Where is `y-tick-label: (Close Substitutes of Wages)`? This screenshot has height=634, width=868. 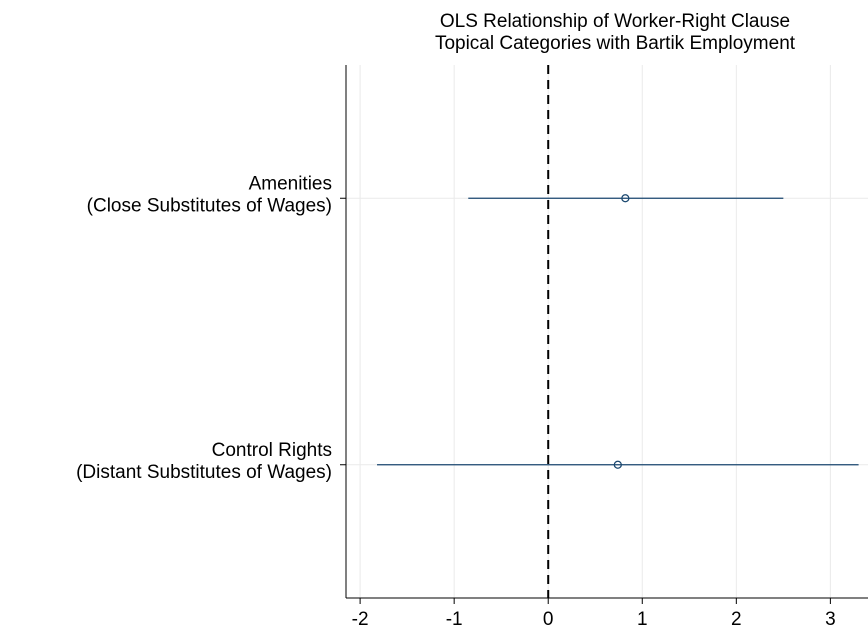 y-tick-label: (Close Substitutes of Wages) is located at coordinates (209, 205).